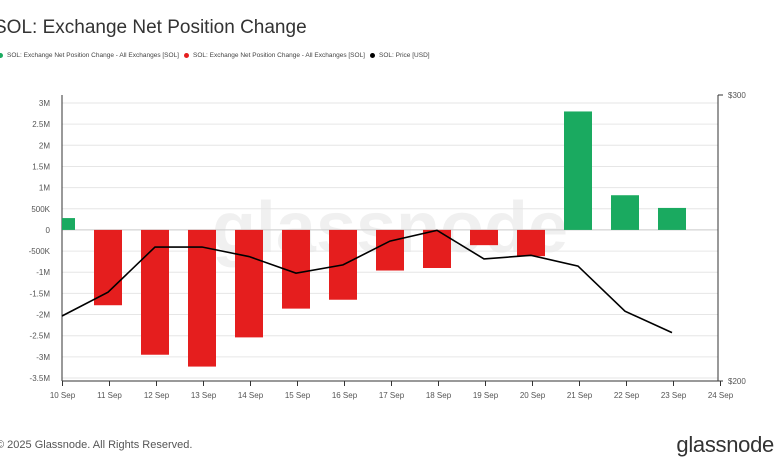  I want to click on y-tick-label: 3M, so click(44, 103).